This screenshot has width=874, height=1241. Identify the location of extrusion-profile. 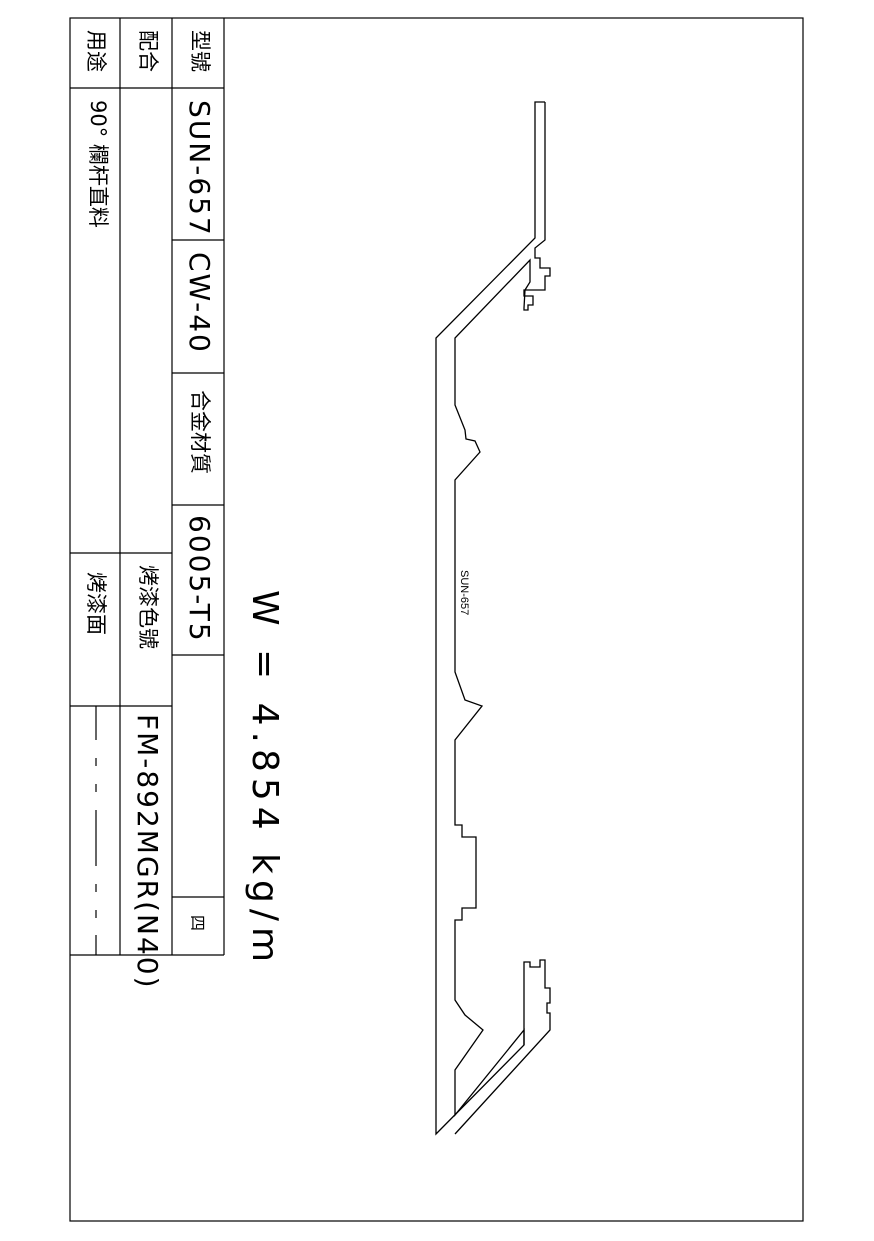
(493, 618).